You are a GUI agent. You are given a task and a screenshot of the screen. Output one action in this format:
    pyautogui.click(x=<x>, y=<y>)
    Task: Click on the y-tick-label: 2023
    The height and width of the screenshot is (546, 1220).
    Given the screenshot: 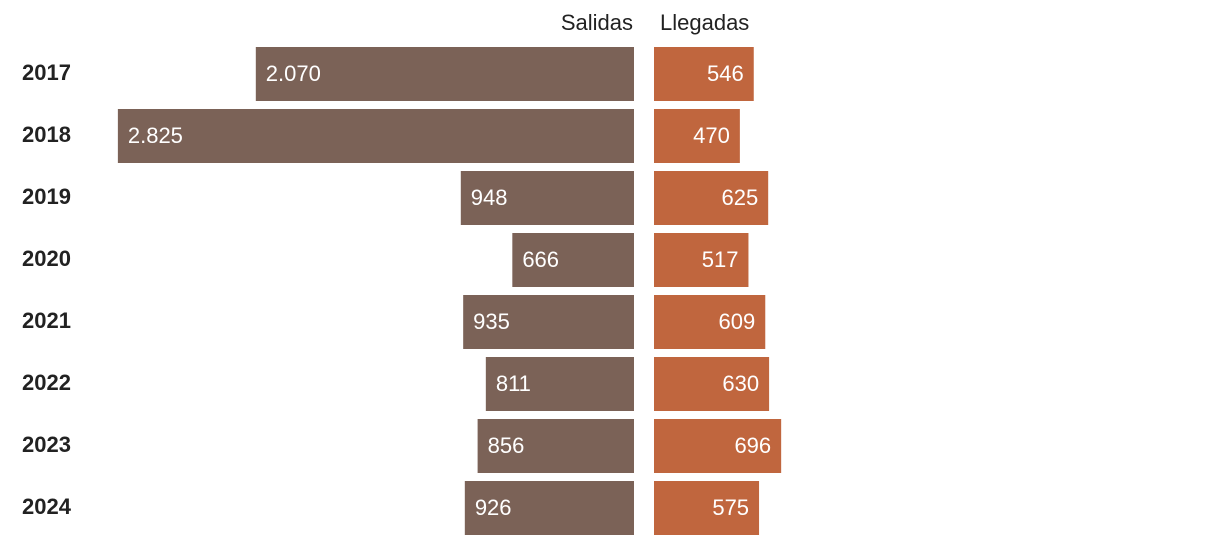 What is the action you would take?
    pyautogui.click(x=46, y=444)
    